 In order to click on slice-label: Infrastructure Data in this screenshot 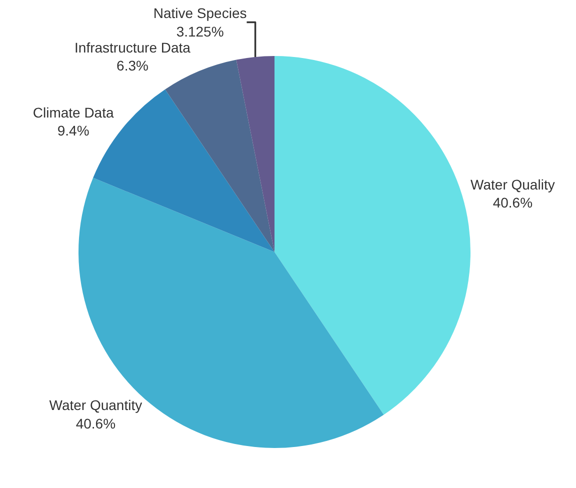, I will do `click(132, 47)`.